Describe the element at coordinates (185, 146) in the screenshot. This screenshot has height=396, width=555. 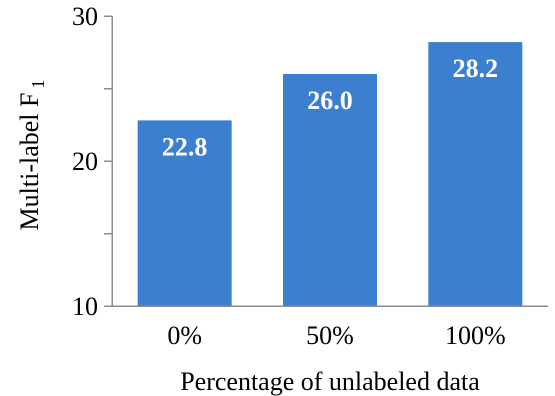
I see `data-label-0: 22.8` at that location.